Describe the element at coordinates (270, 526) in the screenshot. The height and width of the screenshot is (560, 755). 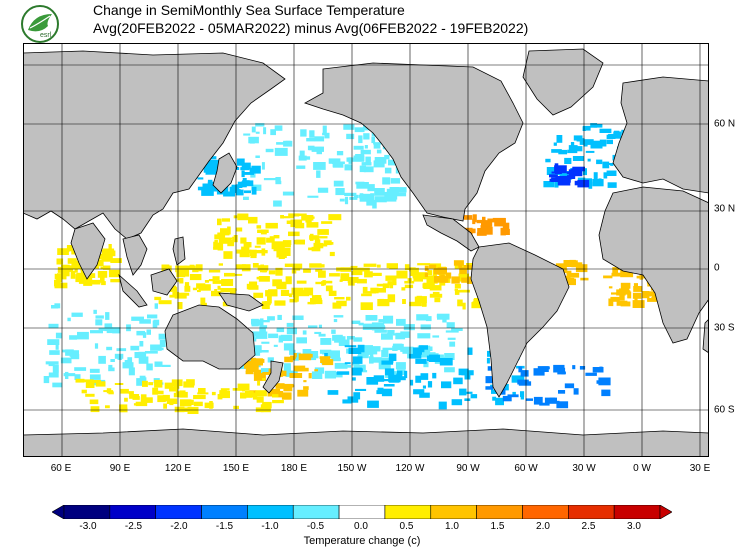
I see `colorbar-tick-label: -1.0` at that location.